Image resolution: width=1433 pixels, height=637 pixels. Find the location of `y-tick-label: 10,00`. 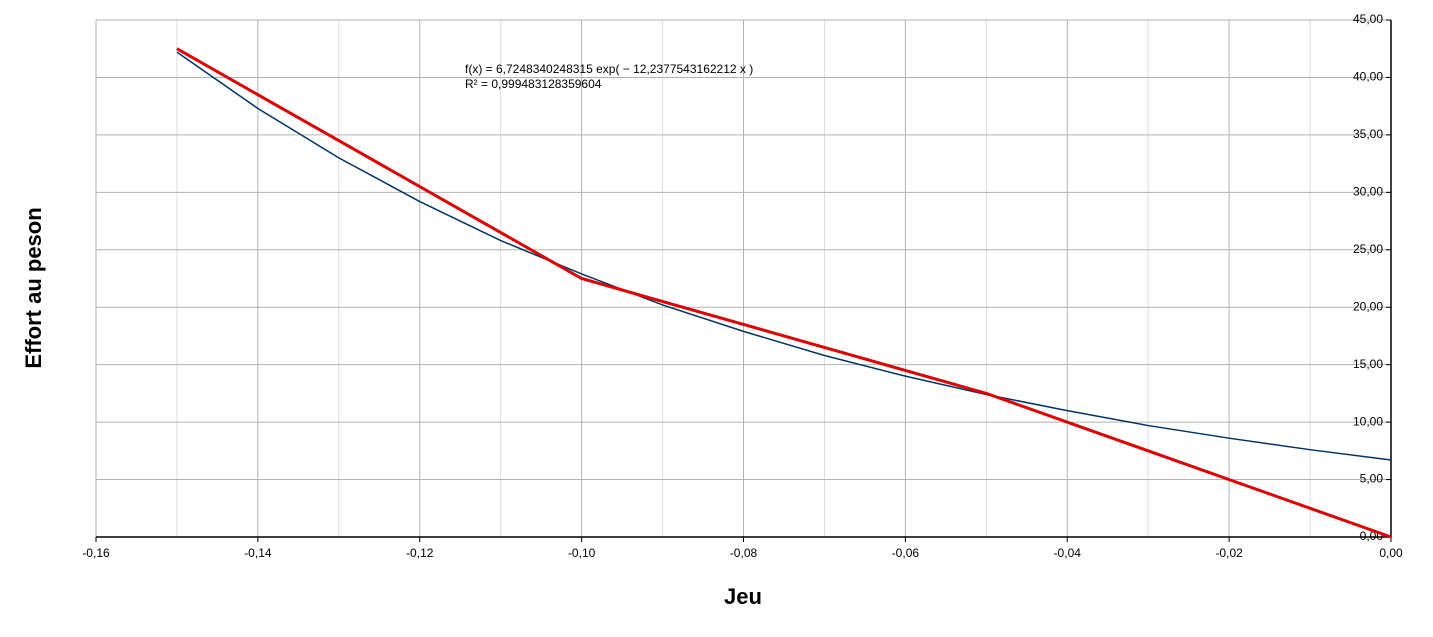

y-tick-label: 10,00 is located at coordinates (1368, 421).